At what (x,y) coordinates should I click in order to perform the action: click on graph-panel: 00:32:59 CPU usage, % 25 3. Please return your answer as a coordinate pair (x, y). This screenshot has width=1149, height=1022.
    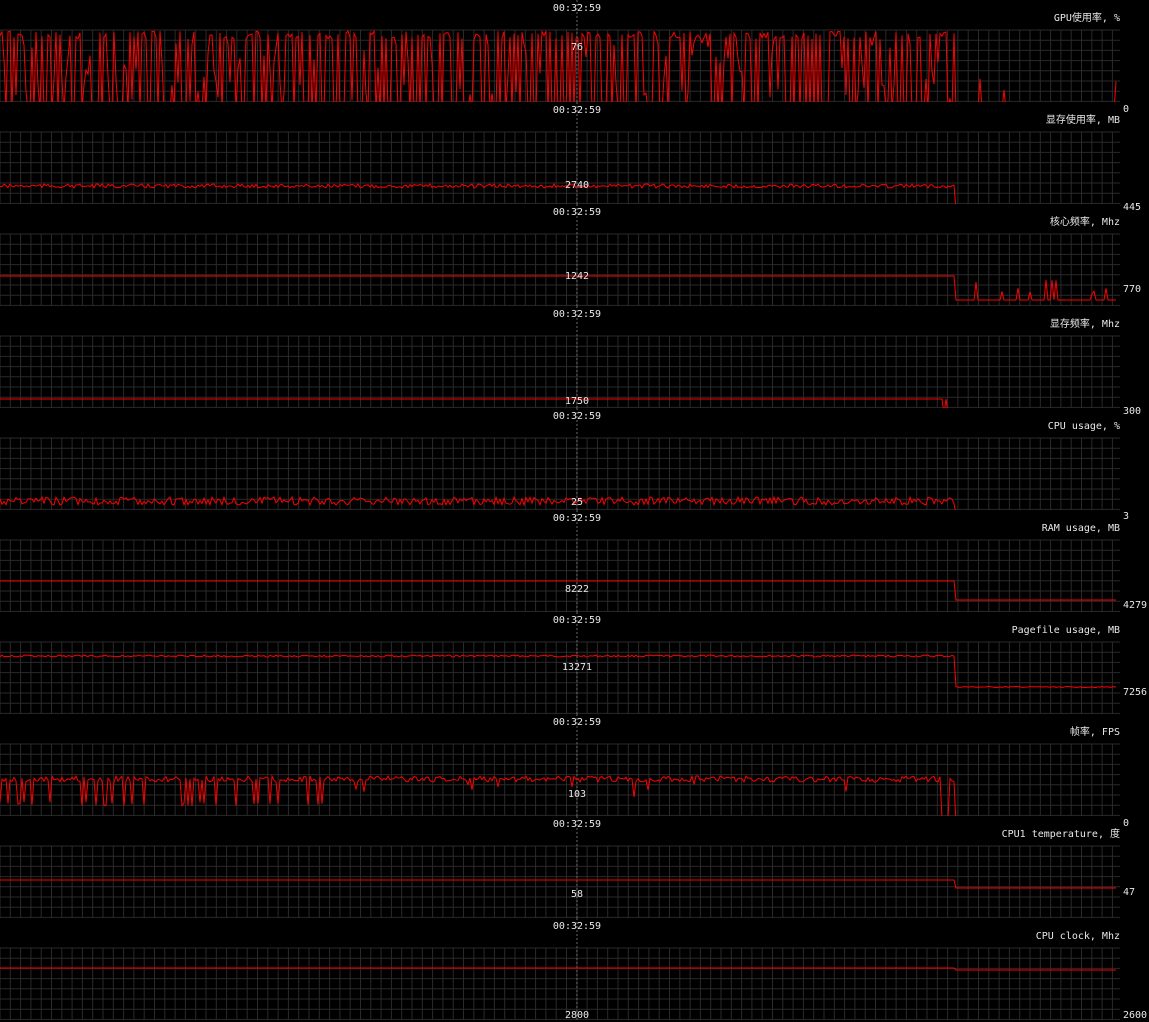
    Looking at the image, I should click on (574, 465).